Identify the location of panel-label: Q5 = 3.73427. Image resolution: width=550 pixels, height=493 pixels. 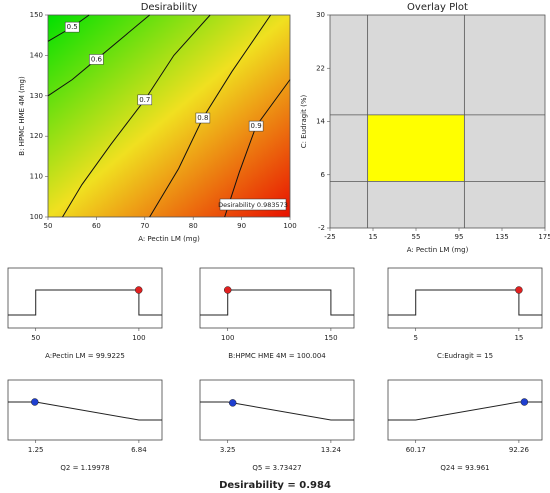
(276, 468).